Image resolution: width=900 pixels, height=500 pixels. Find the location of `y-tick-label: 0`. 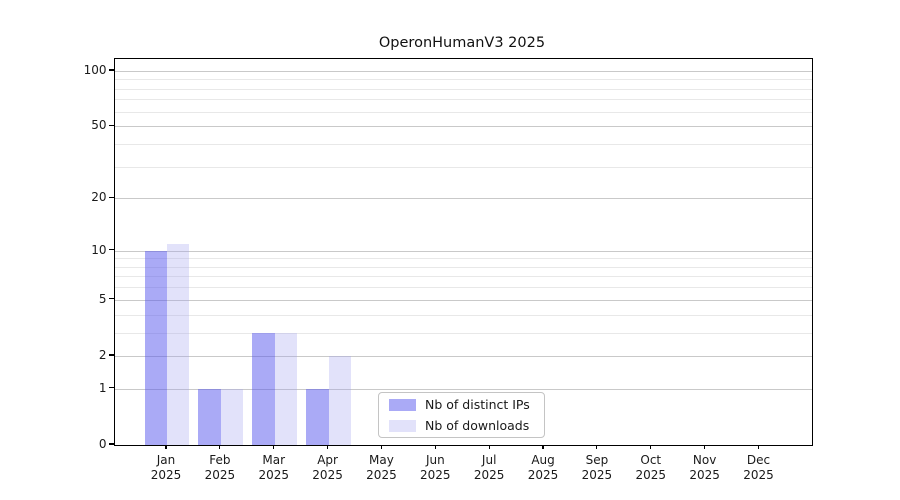

y-tick-label: 0 is located at coordinates (102, 444).